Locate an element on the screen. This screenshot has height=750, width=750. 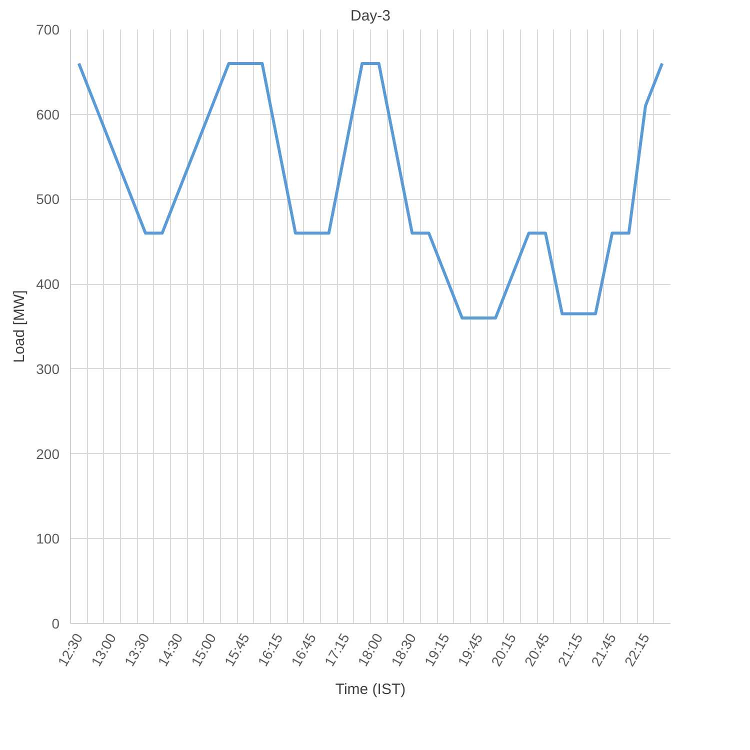
x-tick-label: 14:30 is located at coordinates (170, 649).